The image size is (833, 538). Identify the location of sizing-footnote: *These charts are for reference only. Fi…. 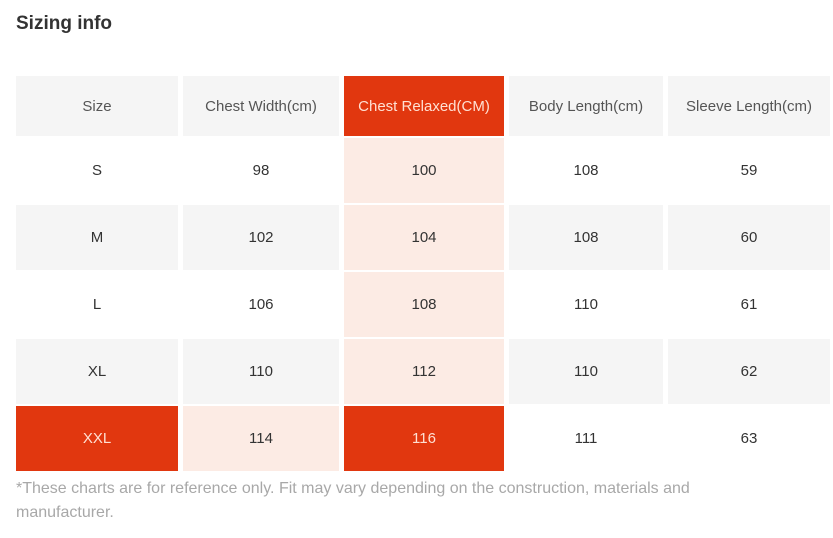
(353, 500).